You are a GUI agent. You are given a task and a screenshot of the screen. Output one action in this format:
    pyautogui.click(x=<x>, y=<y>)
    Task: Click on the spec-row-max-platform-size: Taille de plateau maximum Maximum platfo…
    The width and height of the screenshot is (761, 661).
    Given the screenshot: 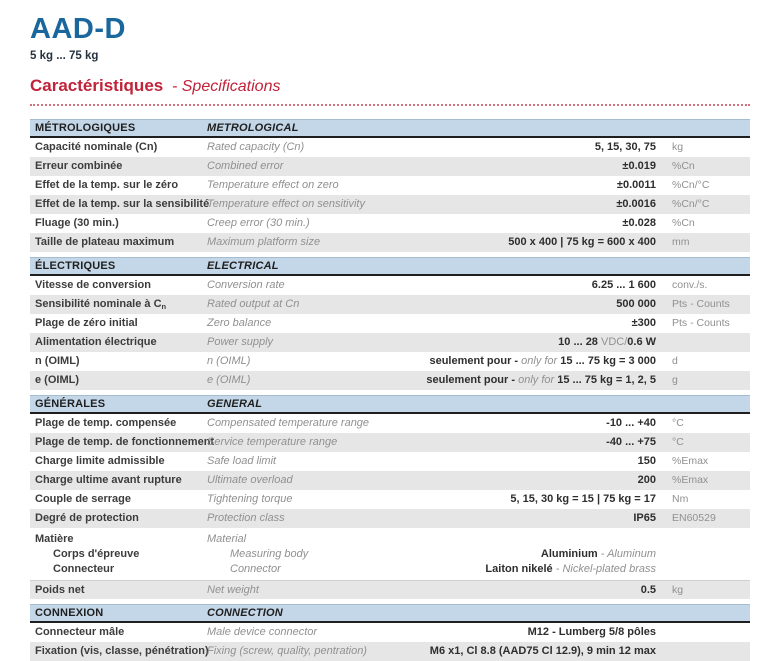 What is the action you would take?
    pyautogui.click(x=390, y=242)
    